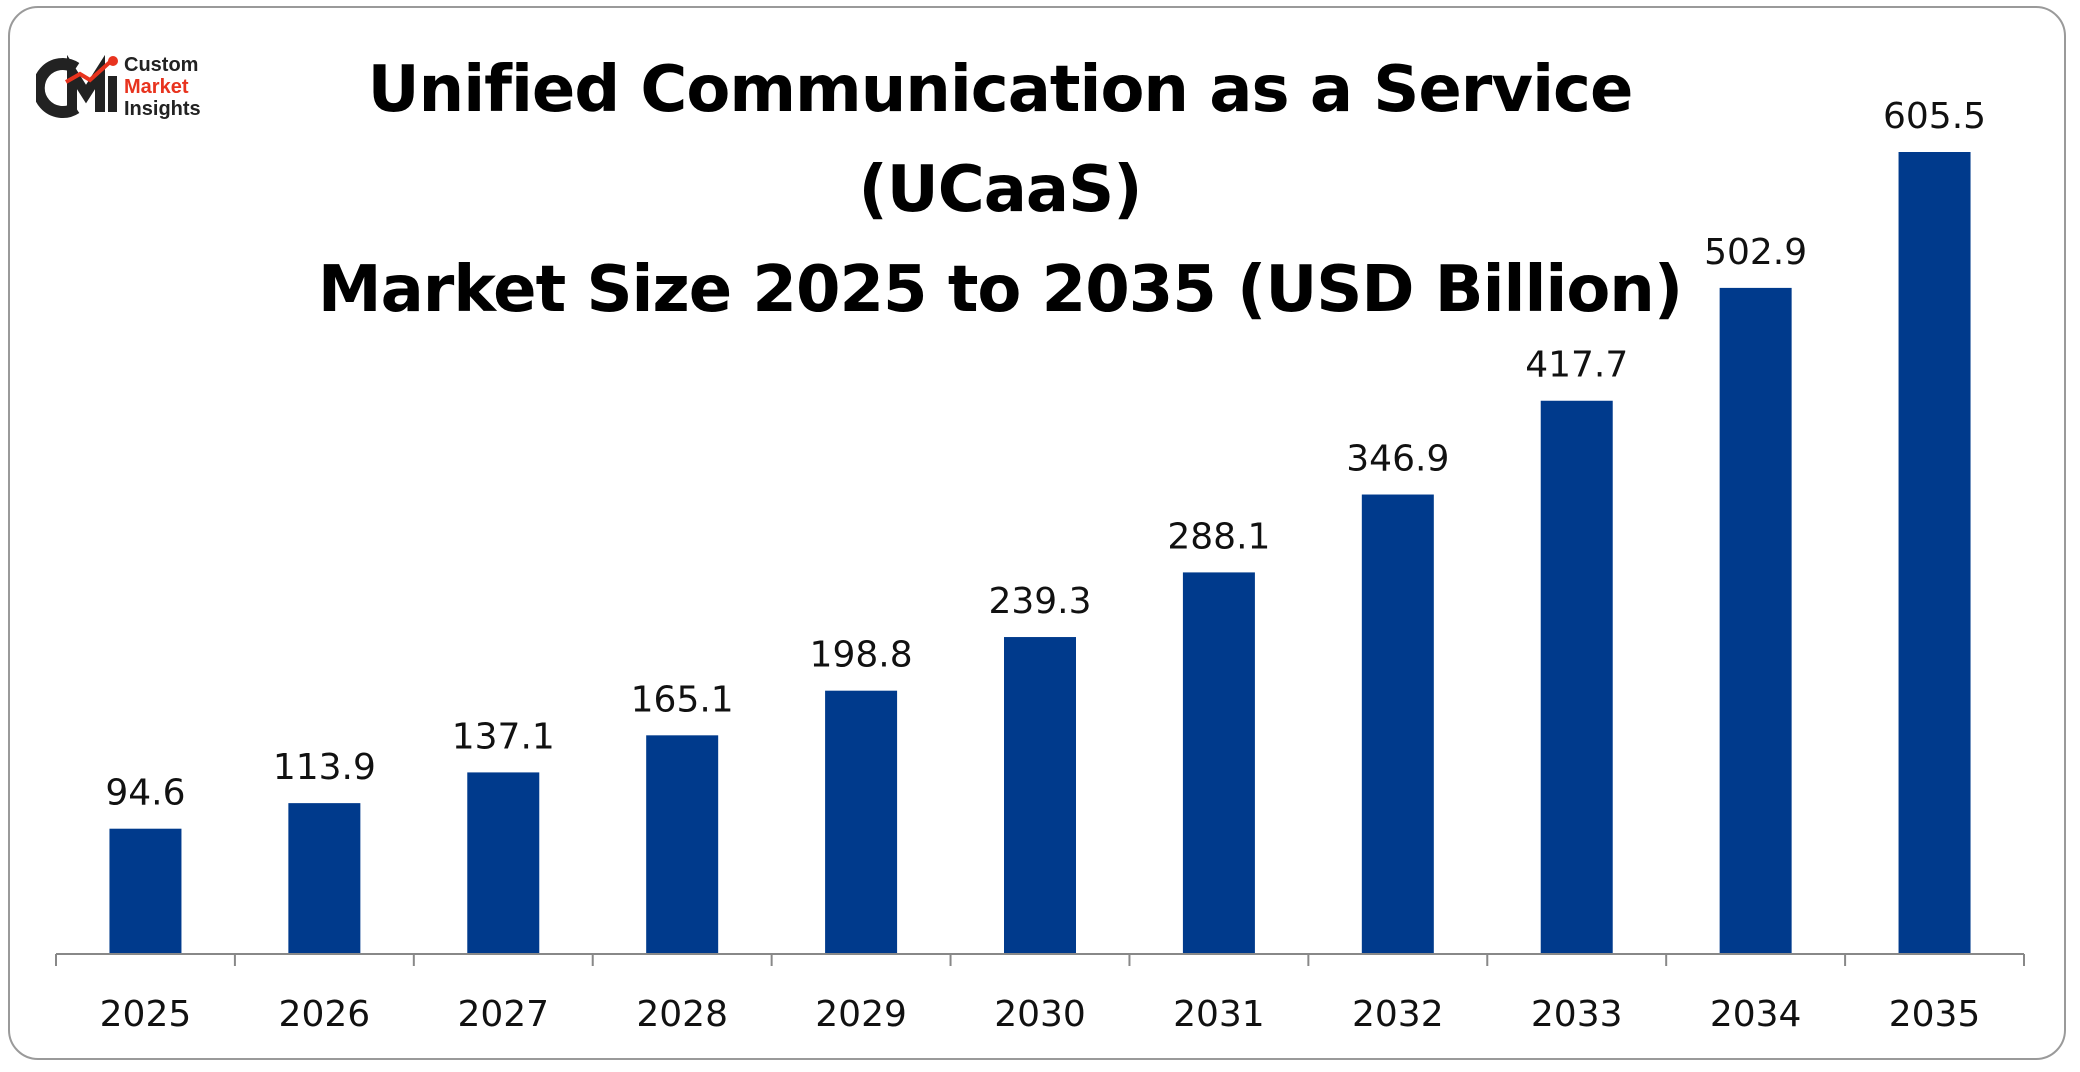 The image size is (2080, 1072). I want to click on x-tick-label-2026: 2026, so click(325, 1014).